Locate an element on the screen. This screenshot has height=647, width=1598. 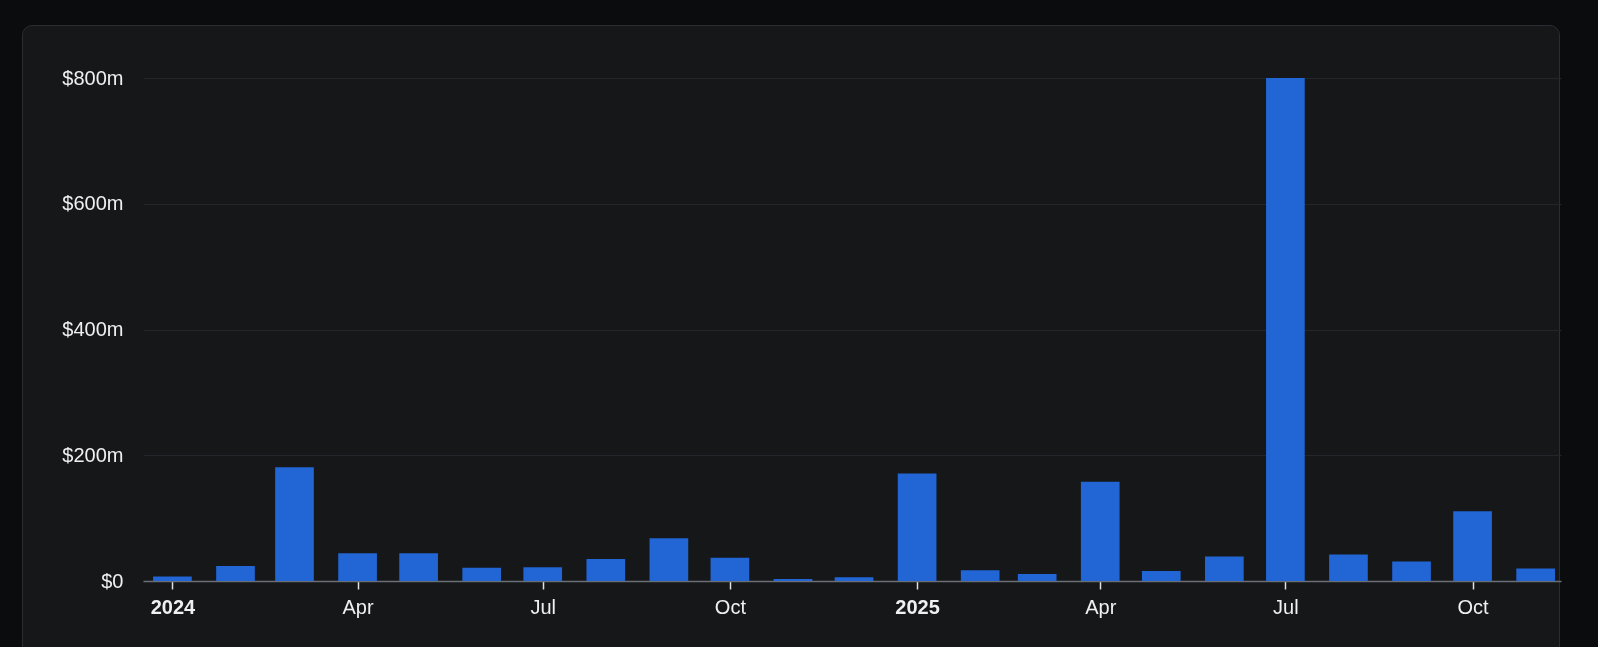
y-tick-label: $200m is located at coordinates (93, 454).